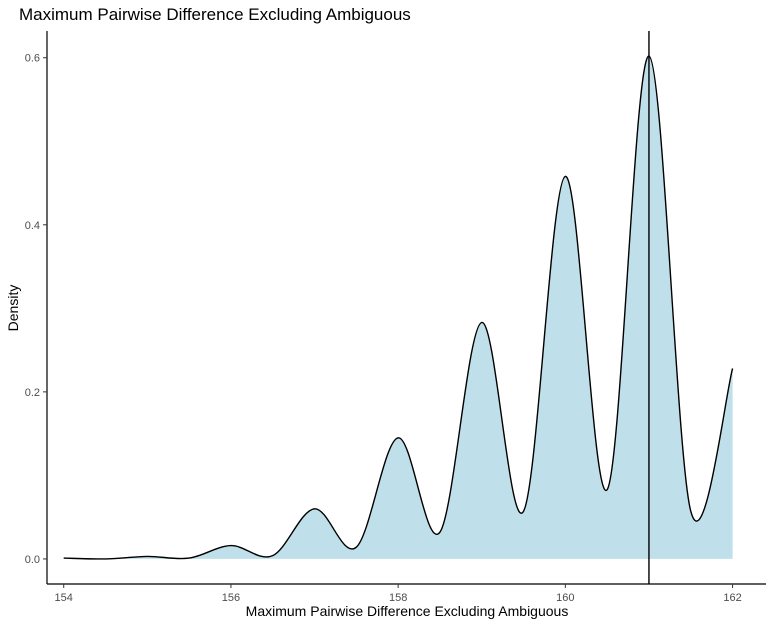 The height and width of the screenshot is (626, 774). I want to click on y-tick-label: 0.4, so click(32, 226).